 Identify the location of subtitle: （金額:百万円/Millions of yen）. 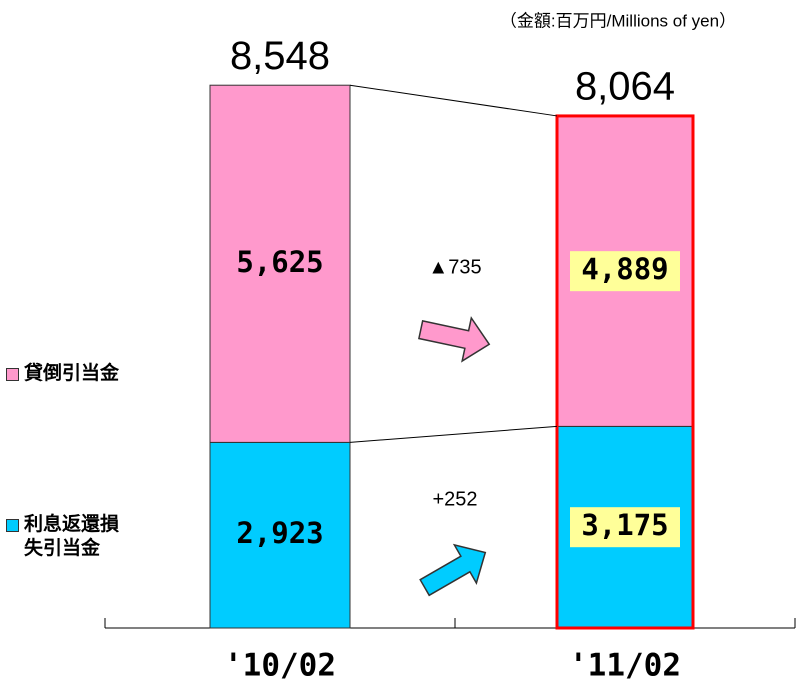
(618, 20).